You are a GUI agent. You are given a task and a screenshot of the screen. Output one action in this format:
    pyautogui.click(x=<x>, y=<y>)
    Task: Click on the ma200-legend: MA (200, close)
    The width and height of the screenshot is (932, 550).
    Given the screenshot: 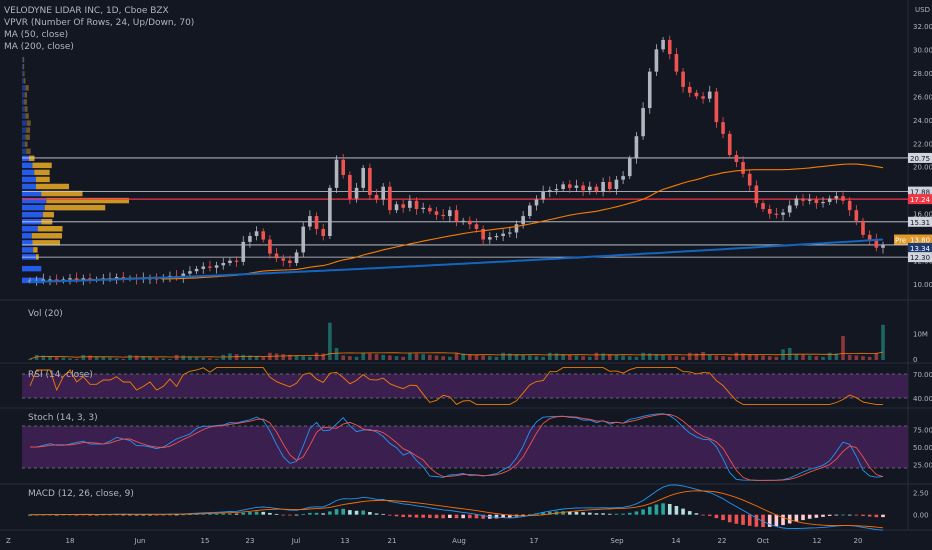 What is the action you would take?
    pyautogui.click(x=39, y=47)
    